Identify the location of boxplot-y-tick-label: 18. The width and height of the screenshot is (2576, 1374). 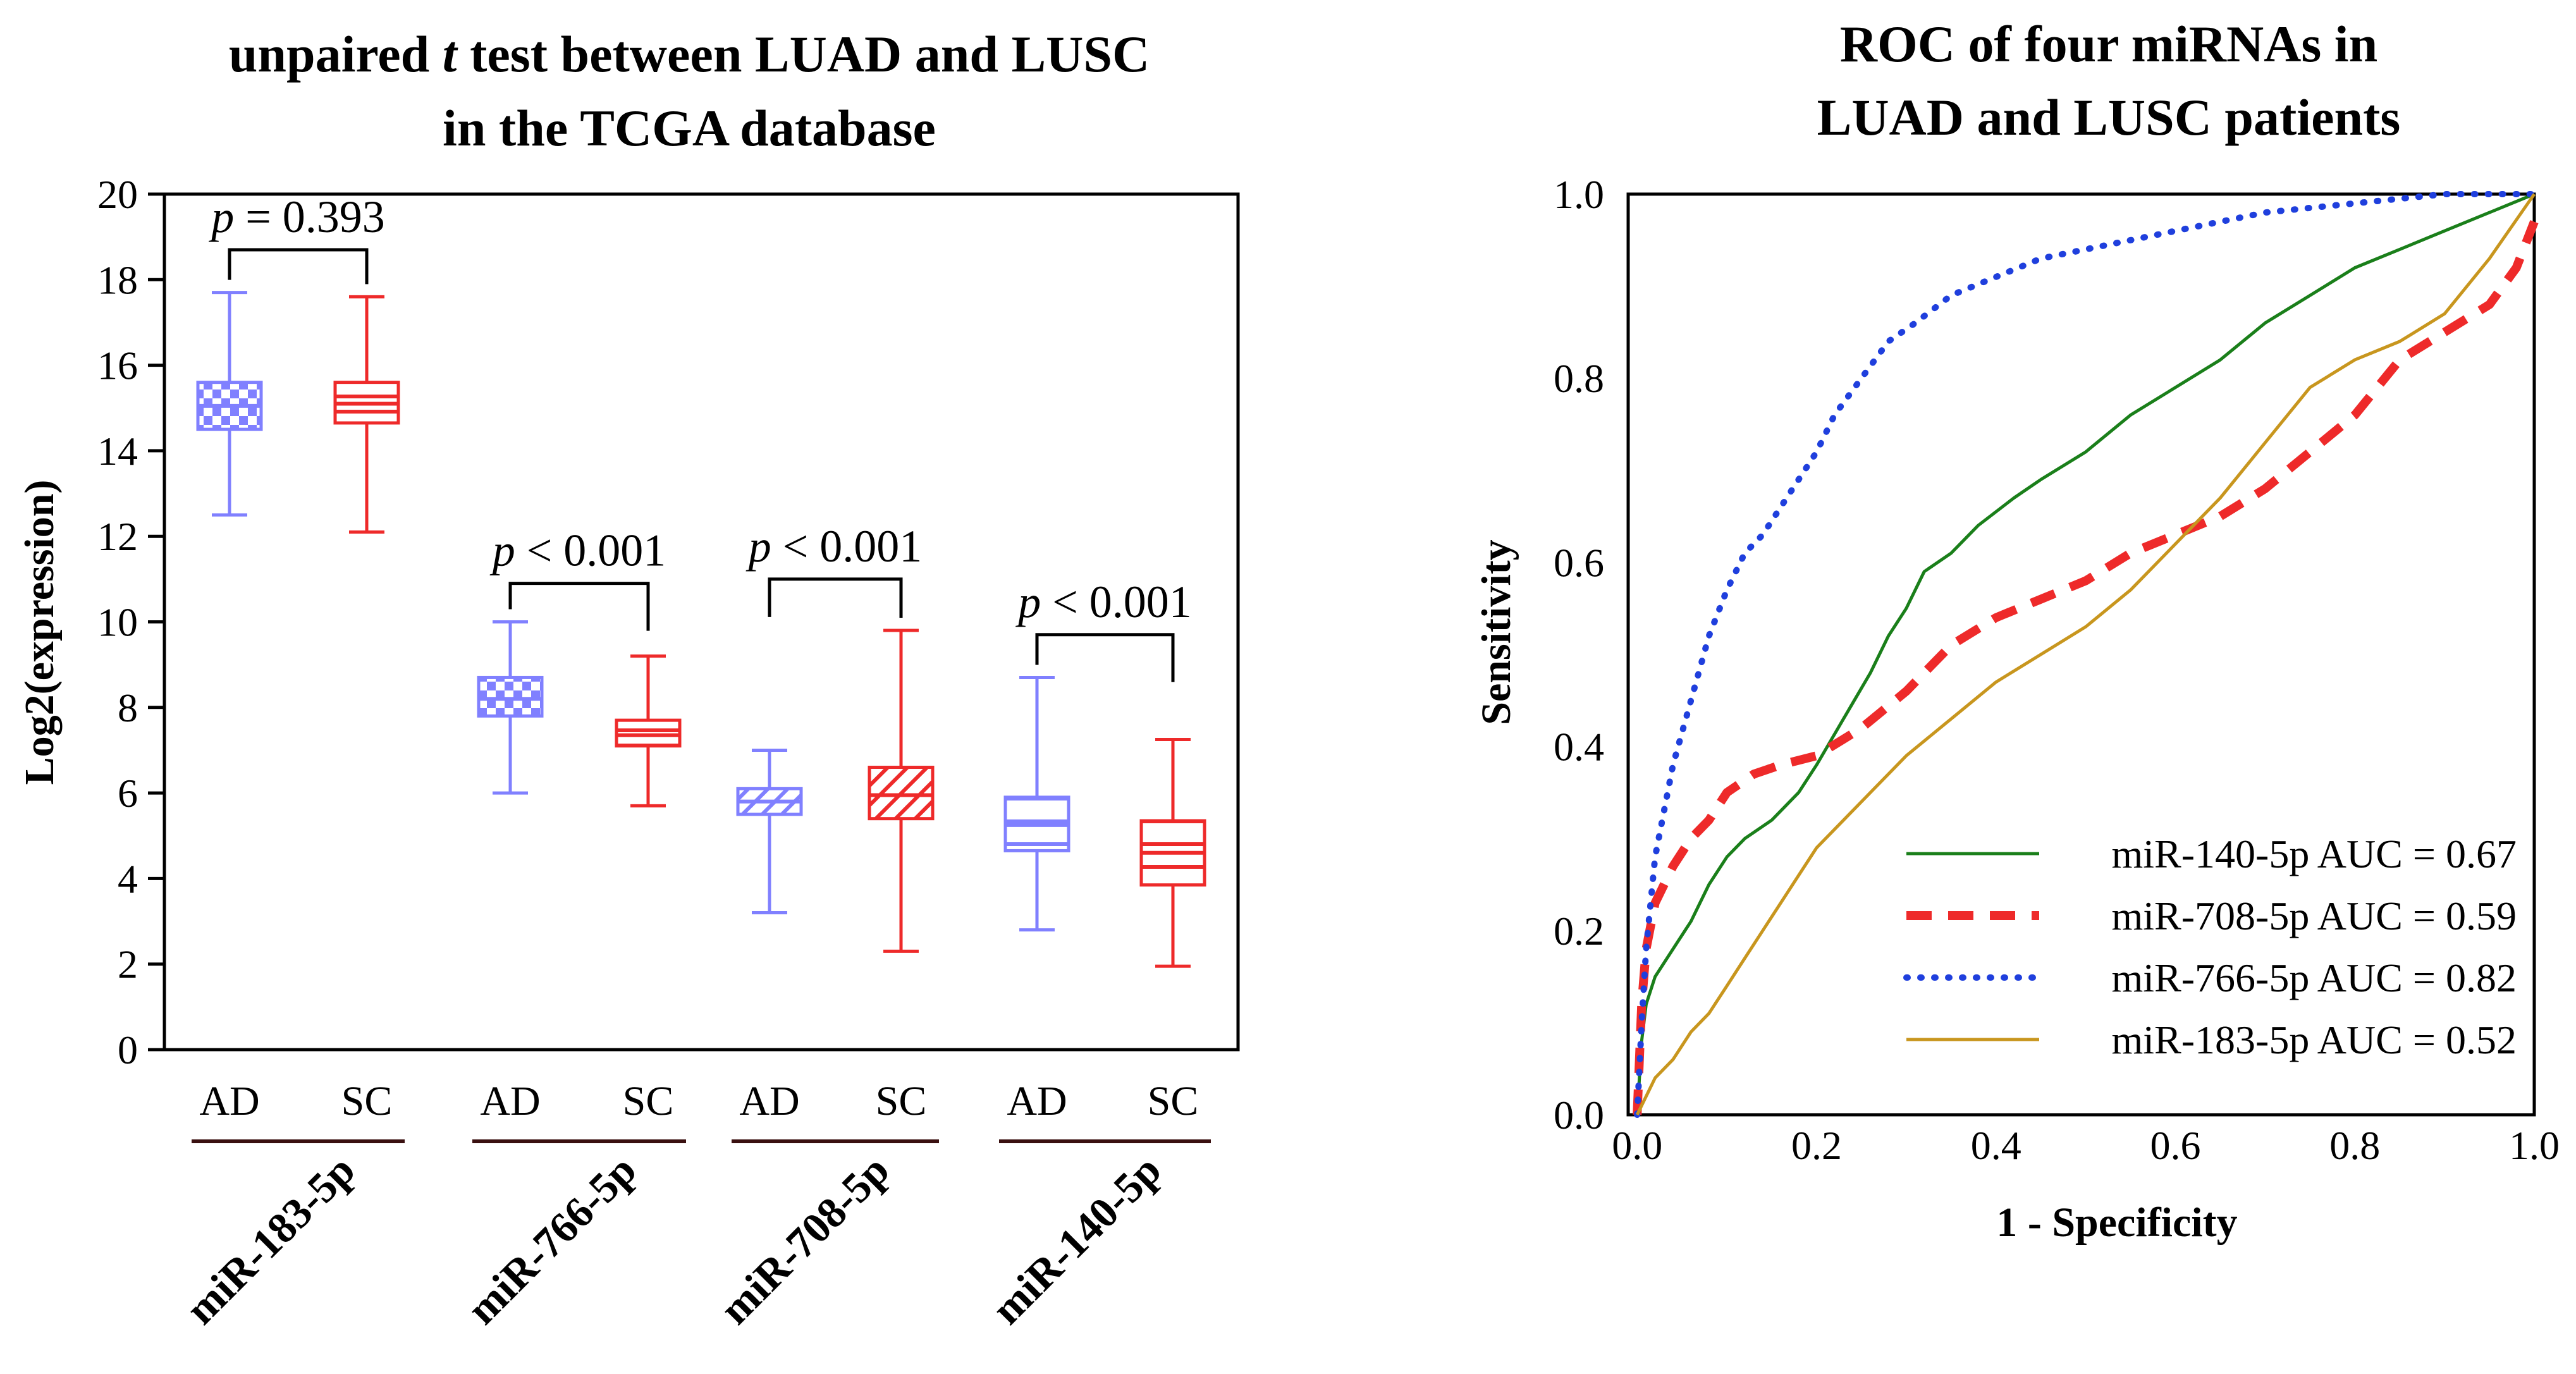
(117, 279).